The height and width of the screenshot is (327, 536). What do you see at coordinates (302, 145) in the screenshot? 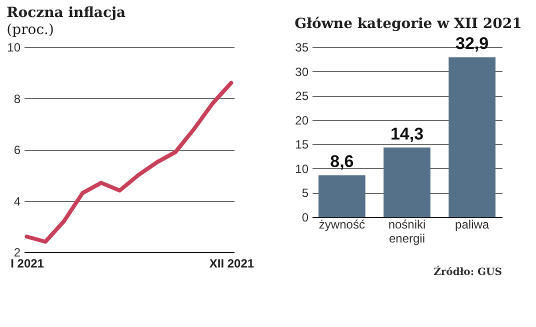
I see `y-tick-label: 15` at bounding box center [302, 145].